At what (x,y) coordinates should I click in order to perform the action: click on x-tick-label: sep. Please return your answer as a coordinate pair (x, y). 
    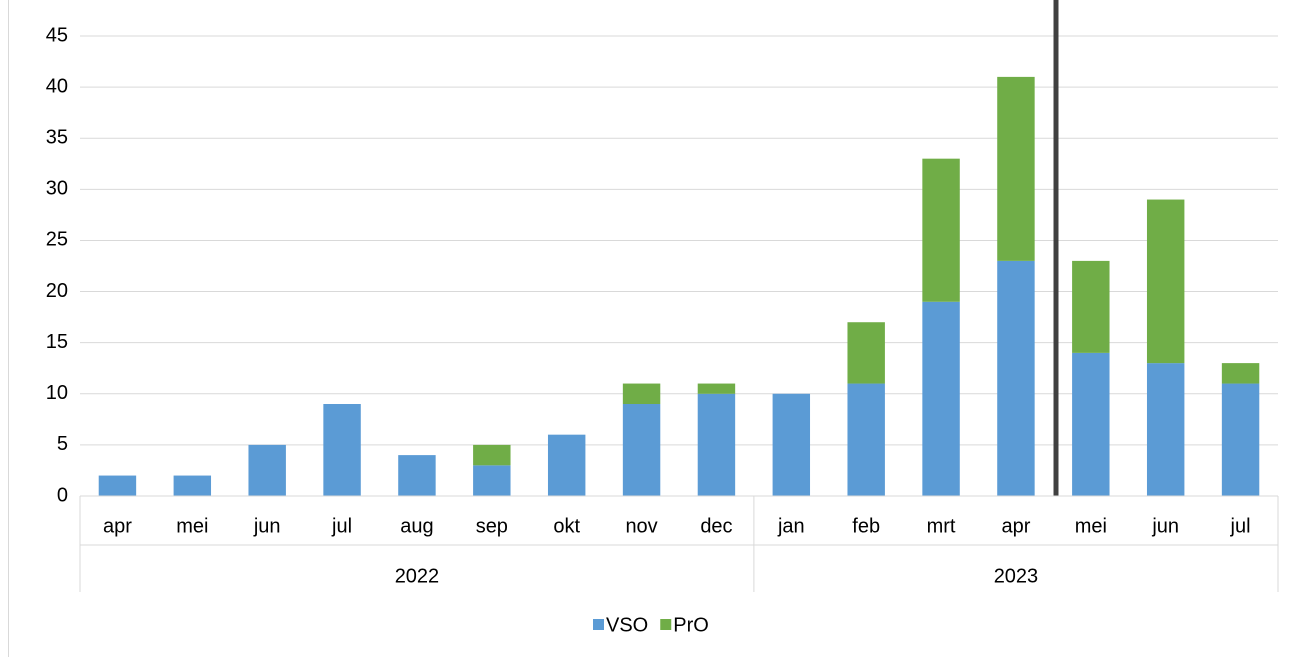
    Looking at the image, I should click on (492, 526).